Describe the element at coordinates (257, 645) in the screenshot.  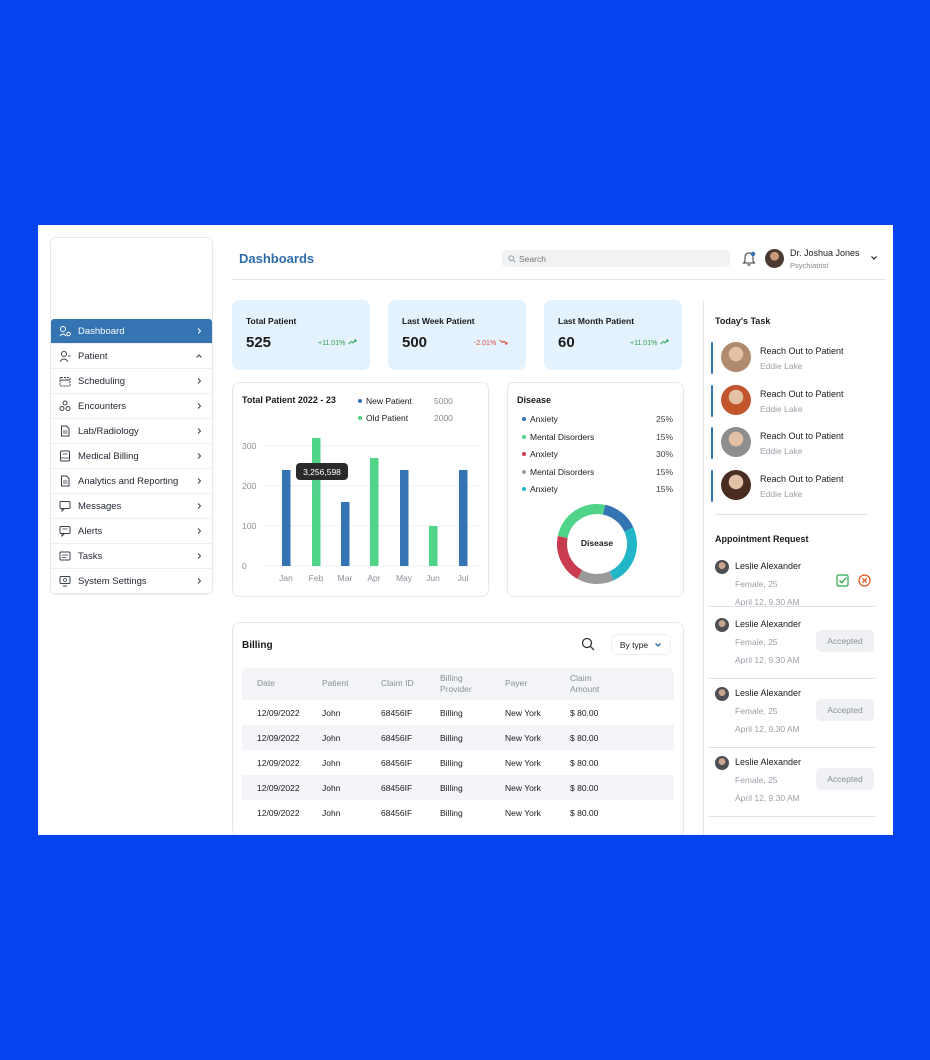
I see `billing-title: Billing` at that location.